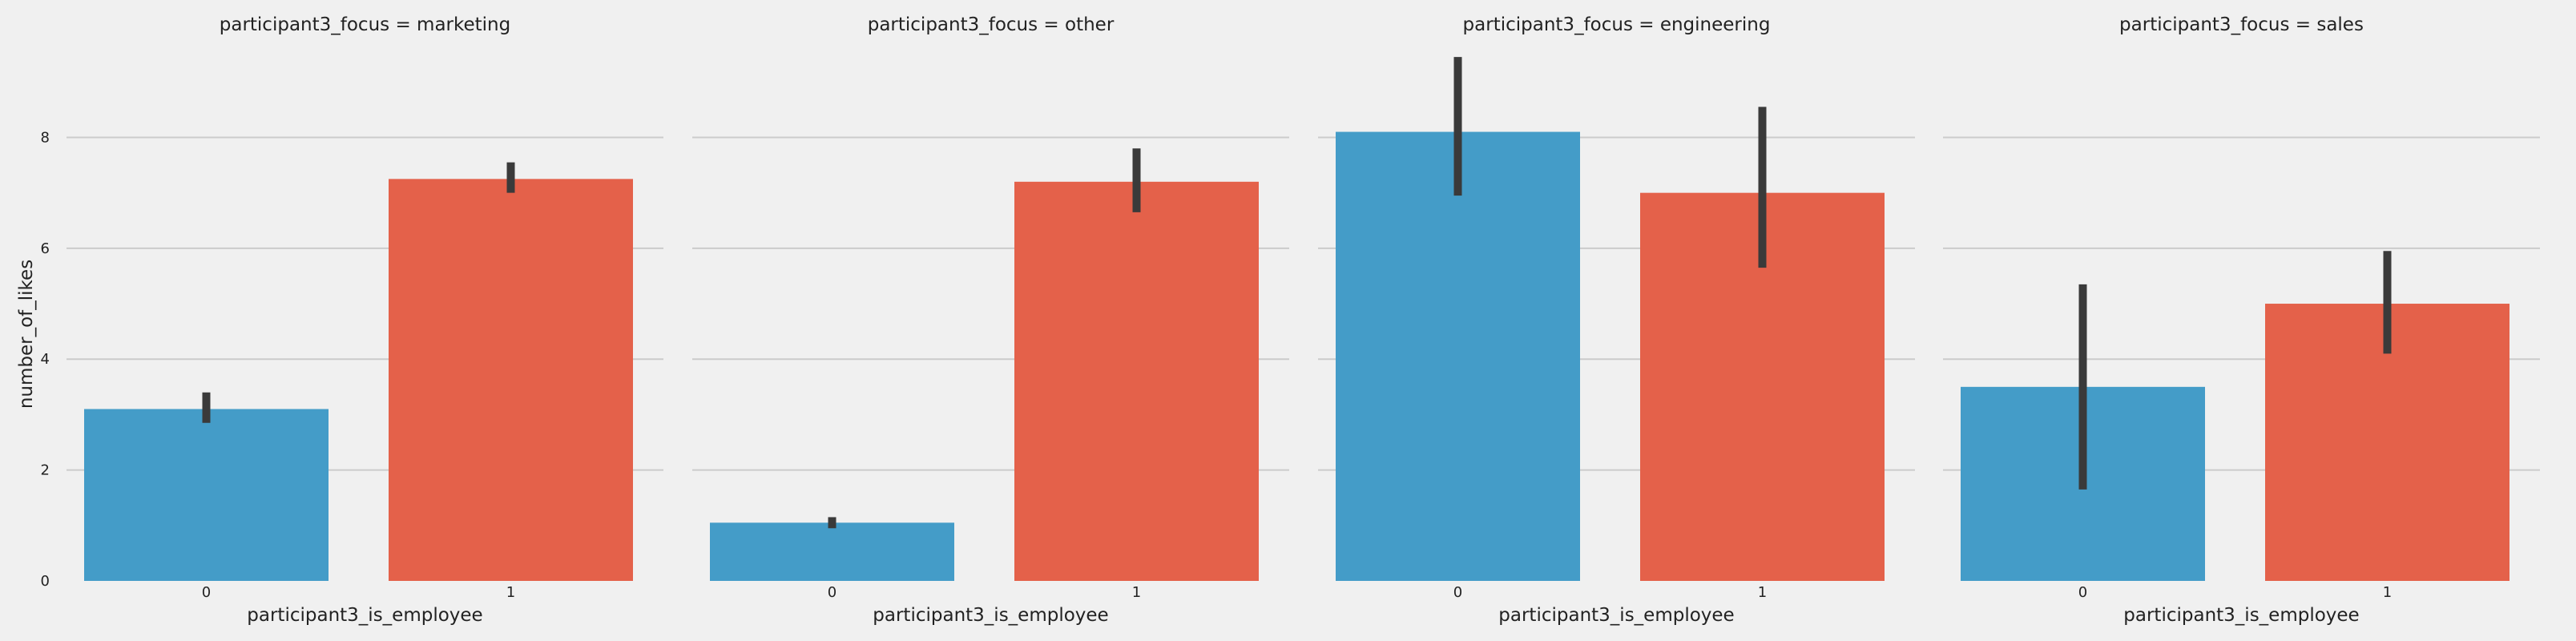 This screenshot has height=641, width=2576. I want to click on y-tick-label: 8, so click(45, 137).